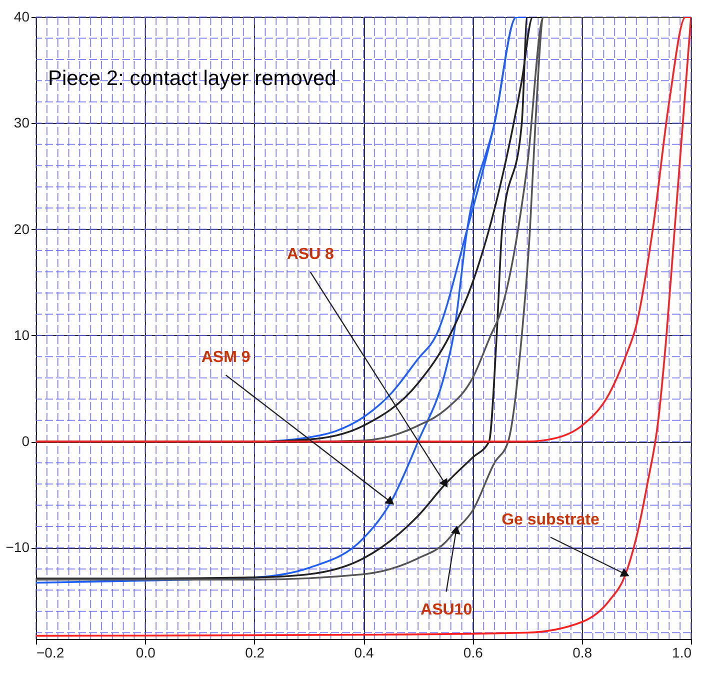  I want to click on annotation: ASM 9, so click(225, 357).